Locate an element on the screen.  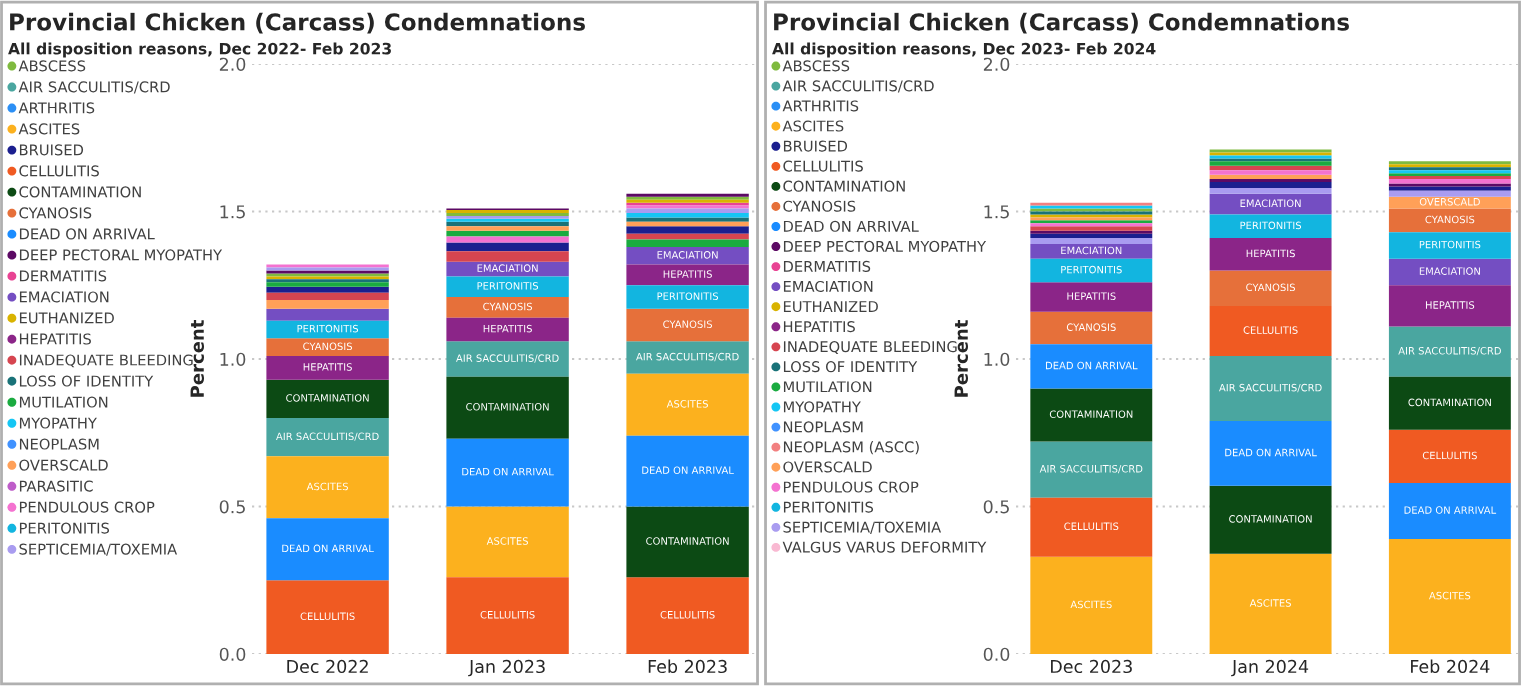
x-tick-label: Jan 2023 is located at coordinates (506, 668).